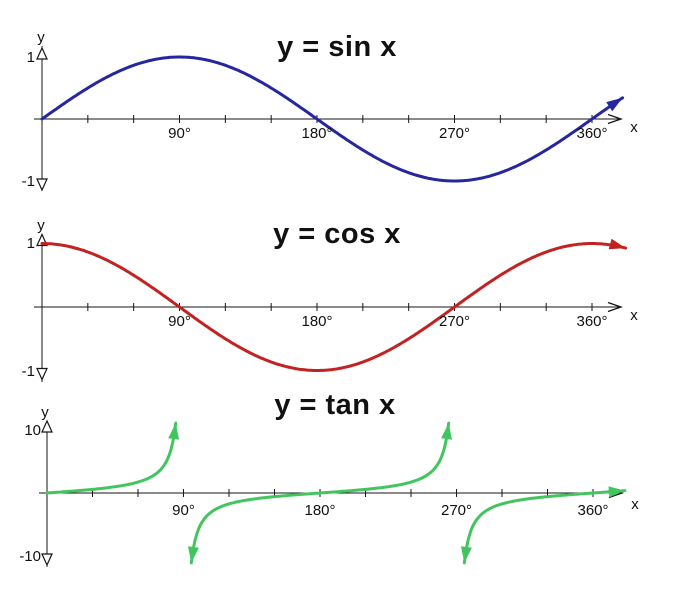 Image resolution: width=674 pixels, height=594 pixels. I want to click on tan-y-axis-label: y, so click(45, 412).